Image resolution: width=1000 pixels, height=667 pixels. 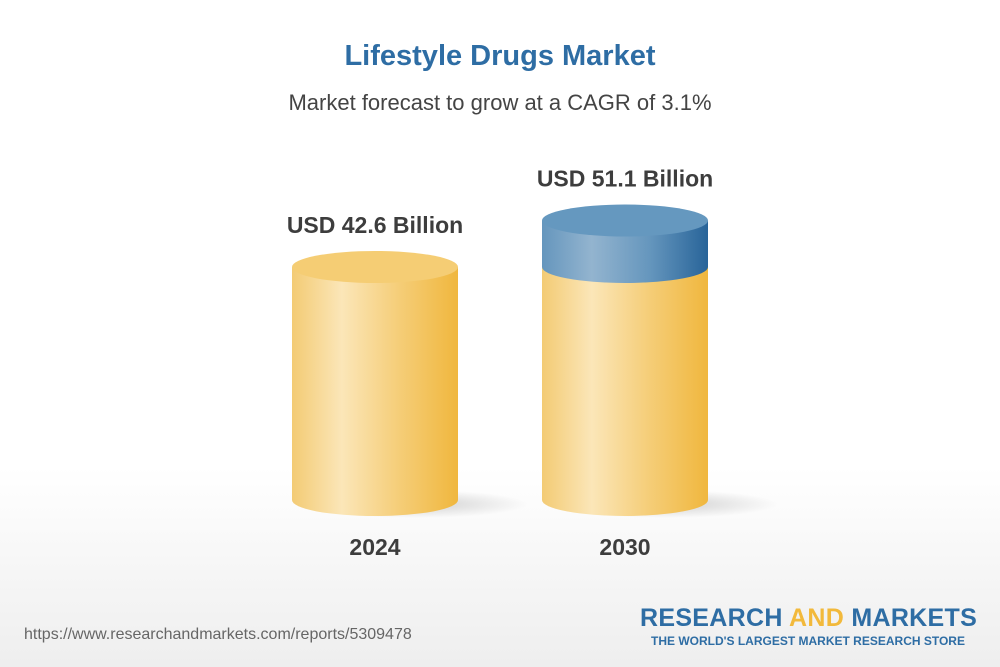 What do you see at coordinates (817, 618) in the screenshot?
I see `logo-text-and: AND` at bounding box center [817, 618].